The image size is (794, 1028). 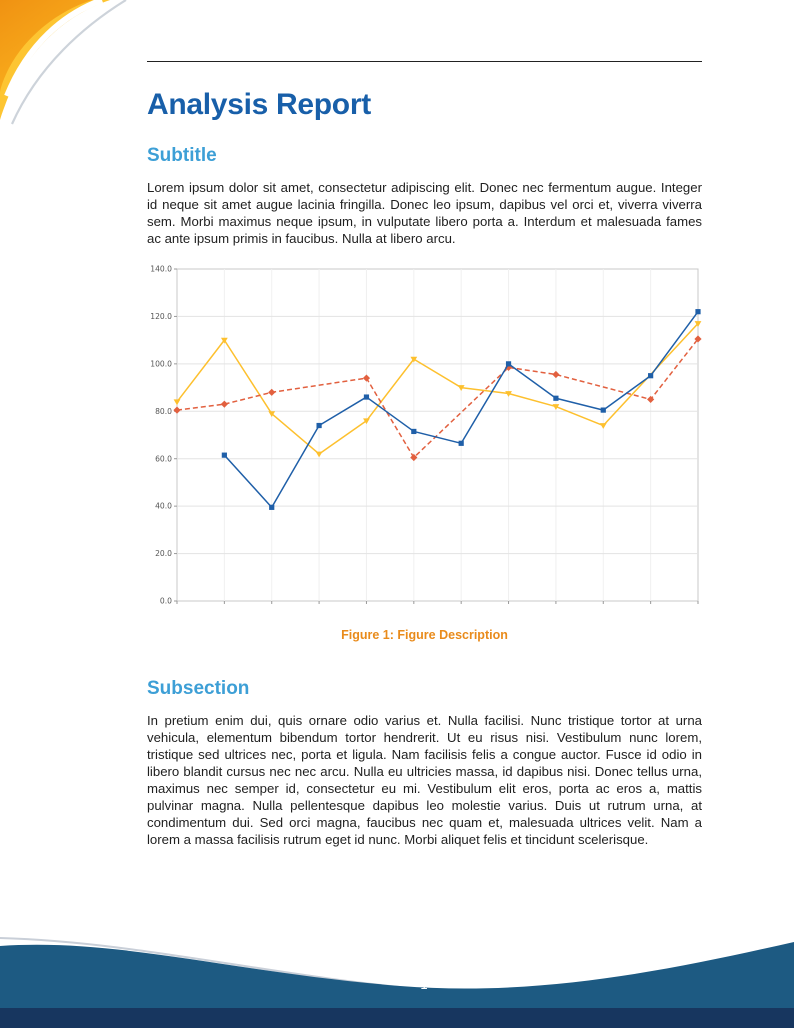 I want to click on footer-wave-shape, so click(x=397, y=985).